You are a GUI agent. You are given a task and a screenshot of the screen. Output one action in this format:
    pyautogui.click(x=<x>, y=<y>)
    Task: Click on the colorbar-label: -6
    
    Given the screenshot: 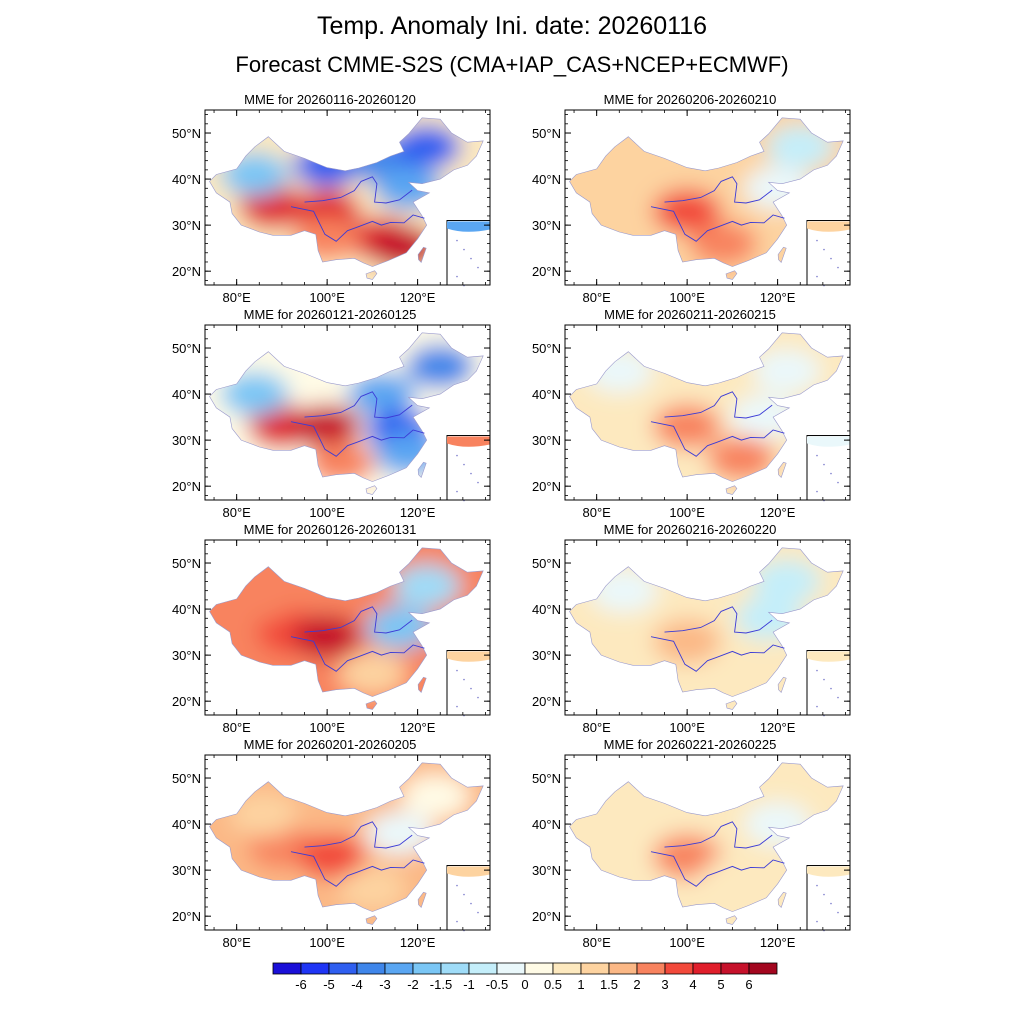 What is the action you would take?
    pyautogui.click(x=301, y=984)
    